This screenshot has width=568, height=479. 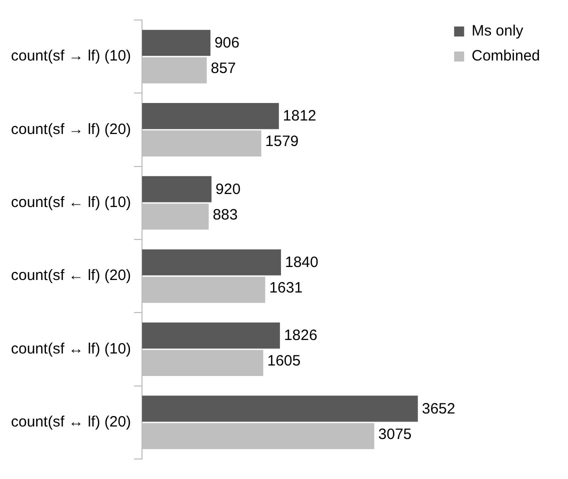 I want to click on y-tick-label: count(sf ↔ lf) (20), so click(x=71, y=422).